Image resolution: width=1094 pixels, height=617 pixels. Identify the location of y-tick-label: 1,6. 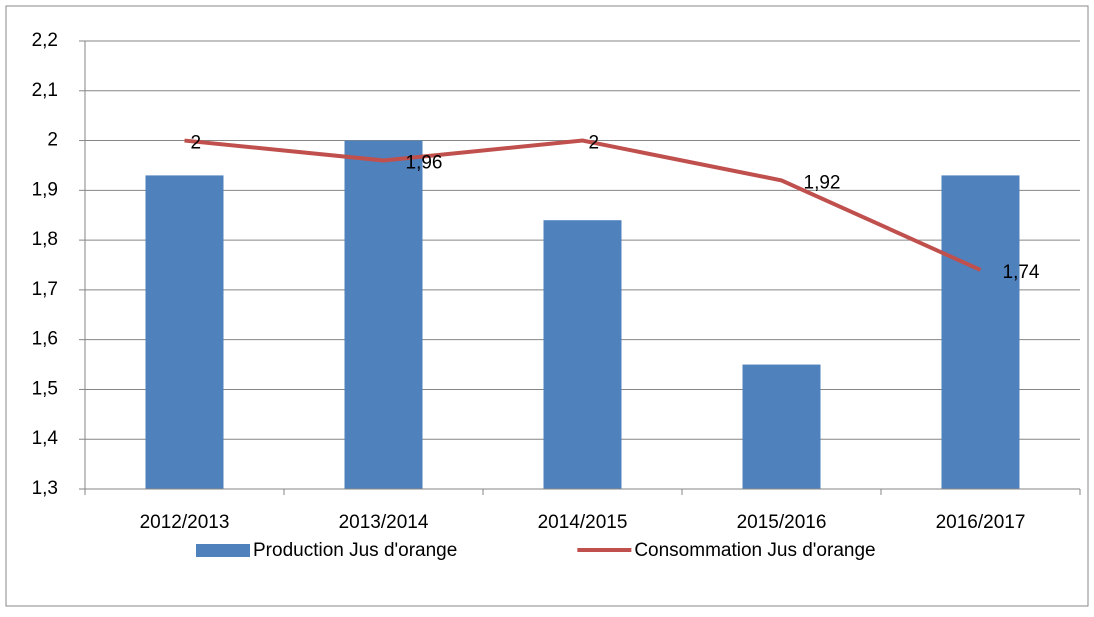
(45, 339).